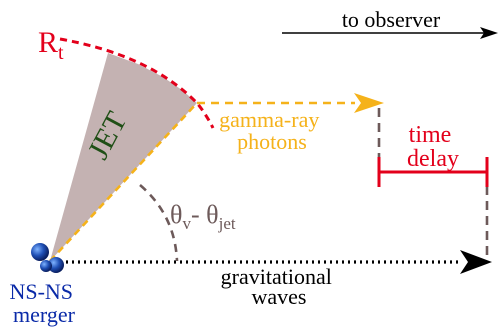 The image size is (500, 332). What do you see at coordinates (489, 33) in the screenshot?
I see `observer-arrowhead` at bounding box center [489, 33].